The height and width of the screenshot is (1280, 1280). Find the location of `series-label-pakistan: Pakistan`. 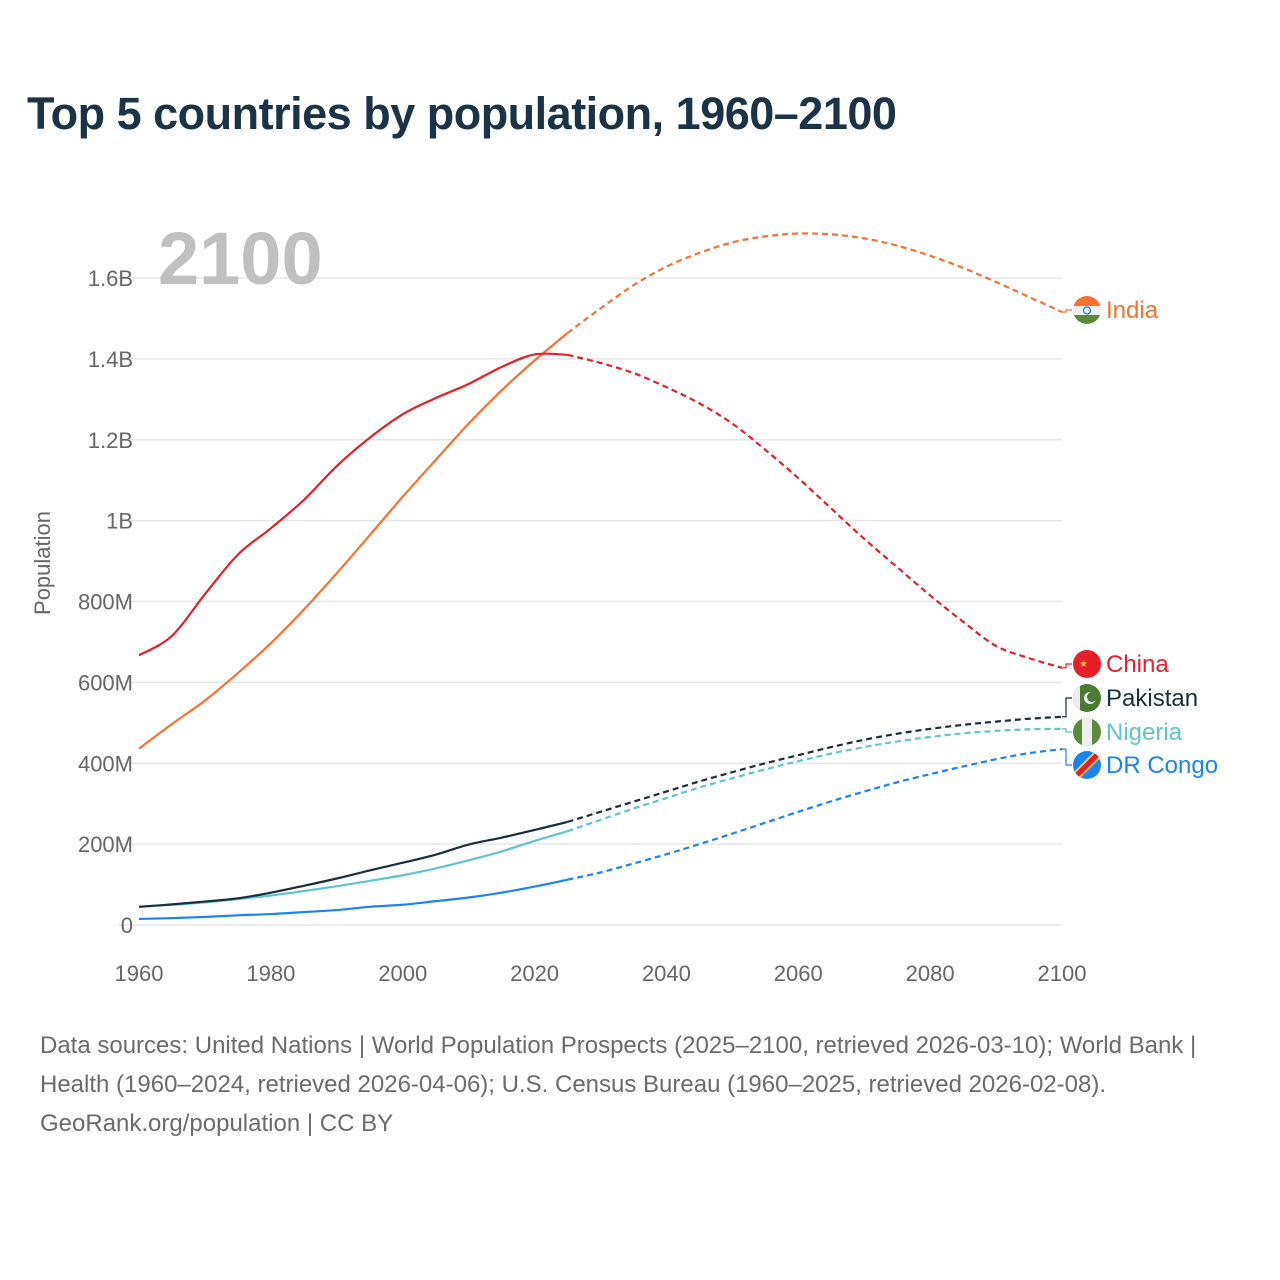

series-label-pakistan: Pakistan is located at coordinates (1130, 701).